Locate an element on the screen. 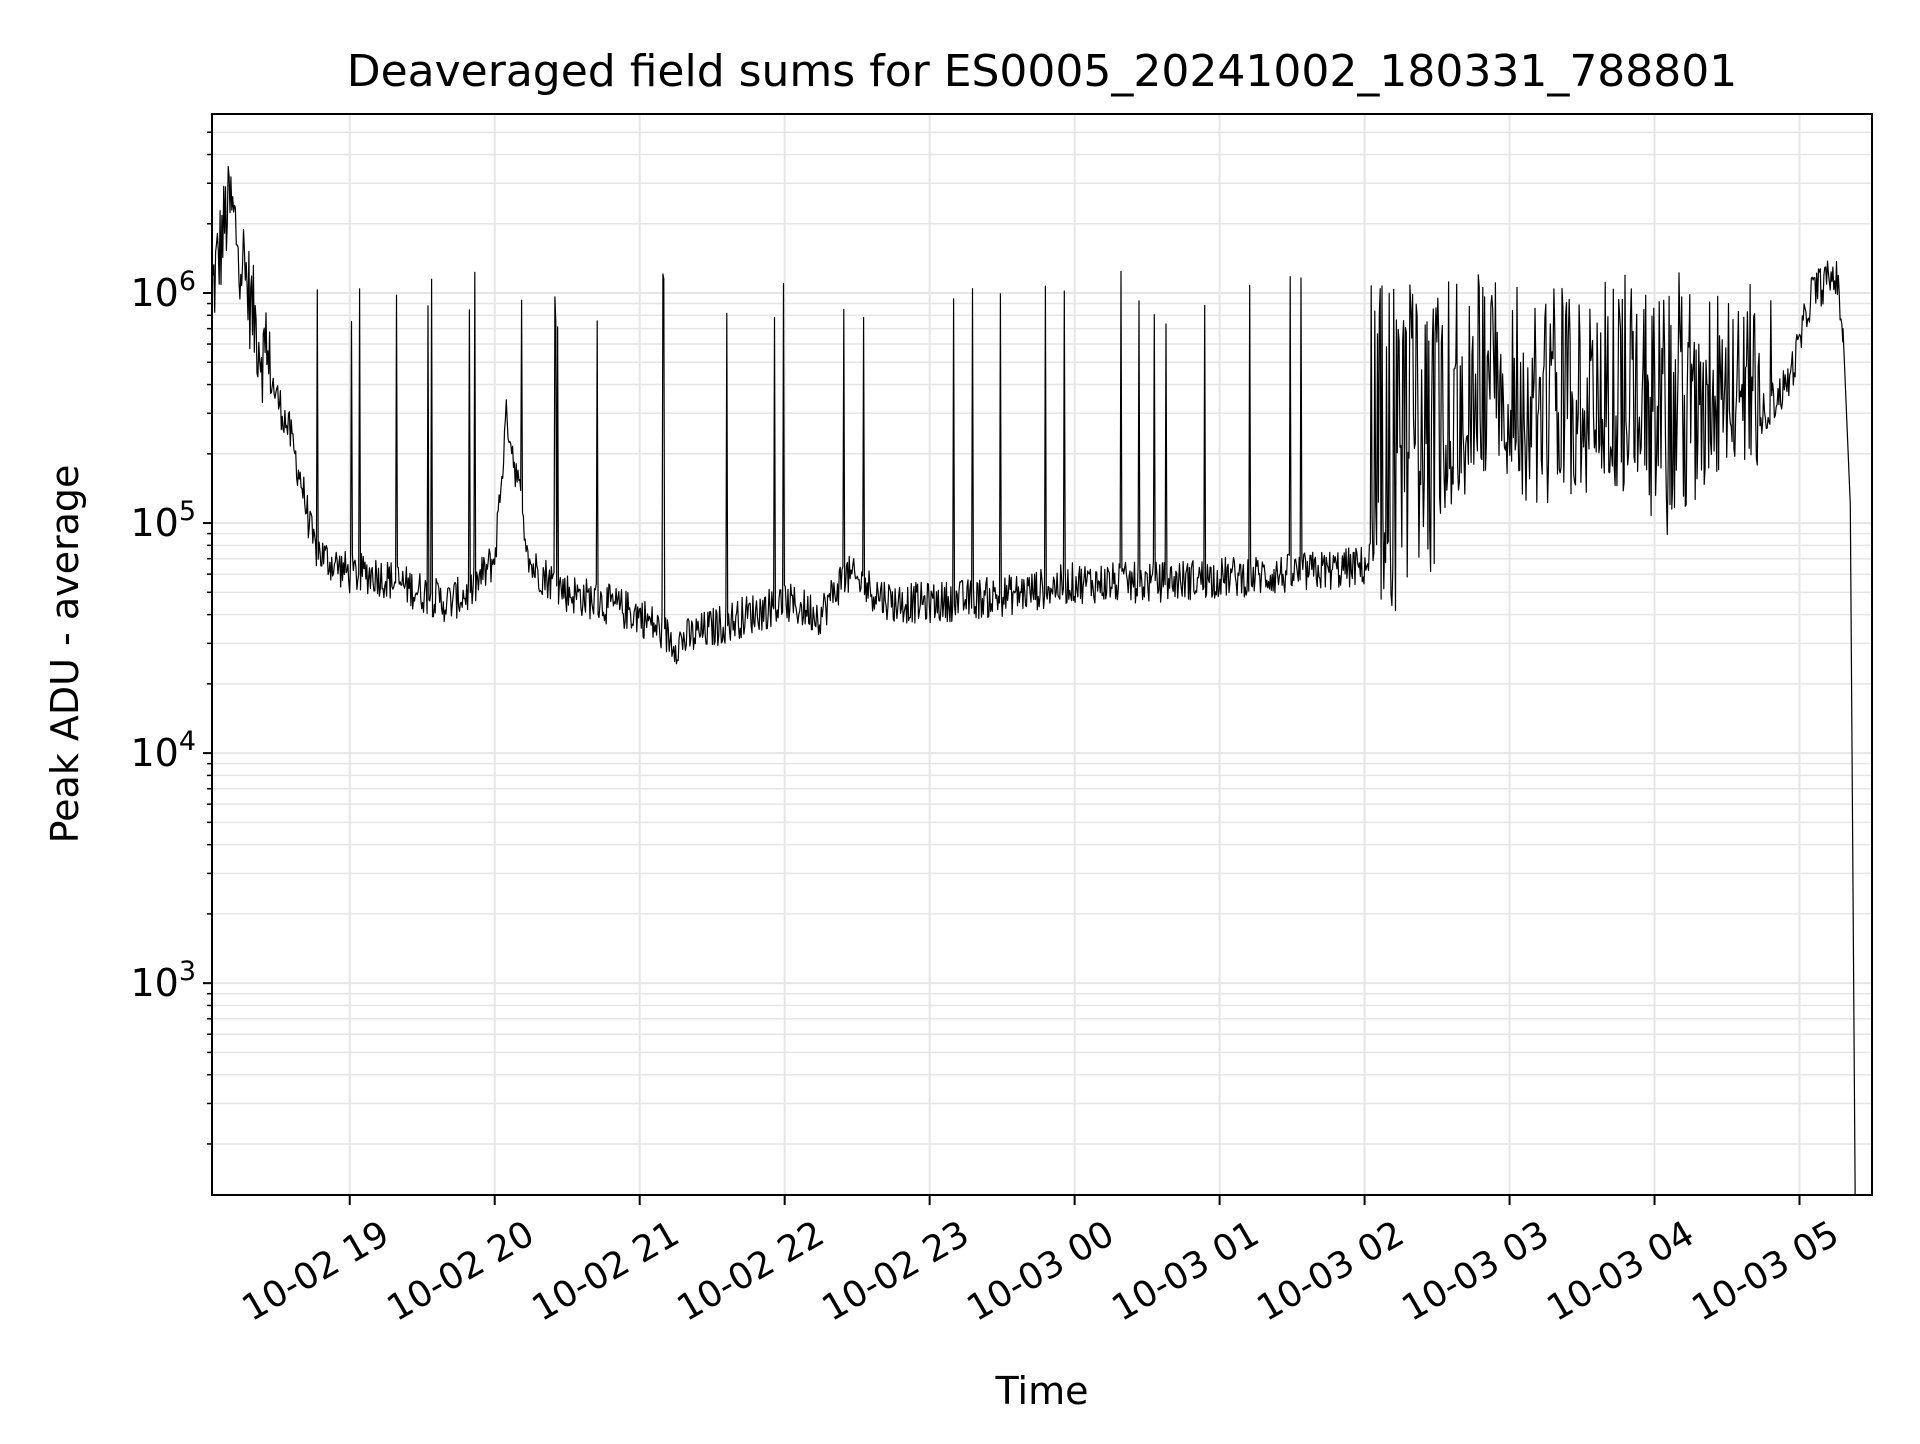 The width and height of the screenshot is (1920, 1444). y-tick-label: 106 is located at coordinates (163, 290).